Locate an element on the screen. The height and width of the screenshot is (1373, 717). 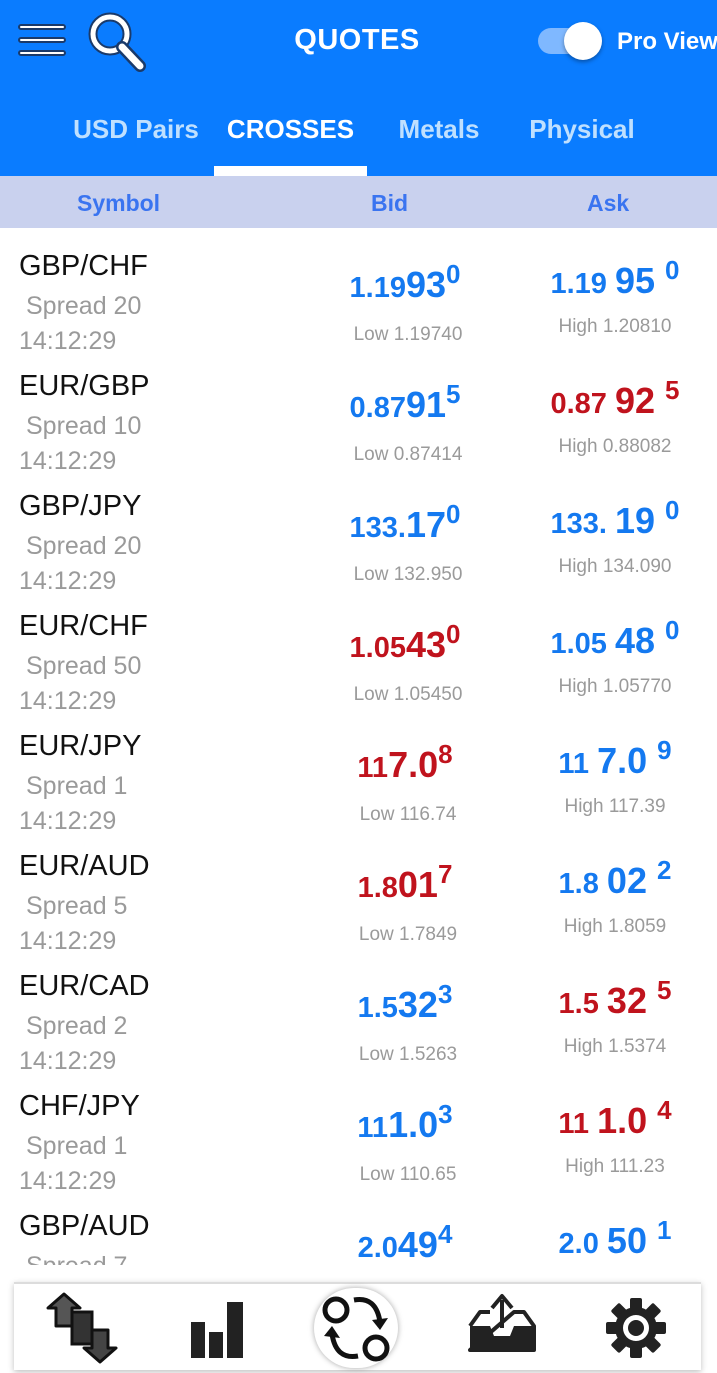
tab-metals: Metals is located at coordinates (439, 129).